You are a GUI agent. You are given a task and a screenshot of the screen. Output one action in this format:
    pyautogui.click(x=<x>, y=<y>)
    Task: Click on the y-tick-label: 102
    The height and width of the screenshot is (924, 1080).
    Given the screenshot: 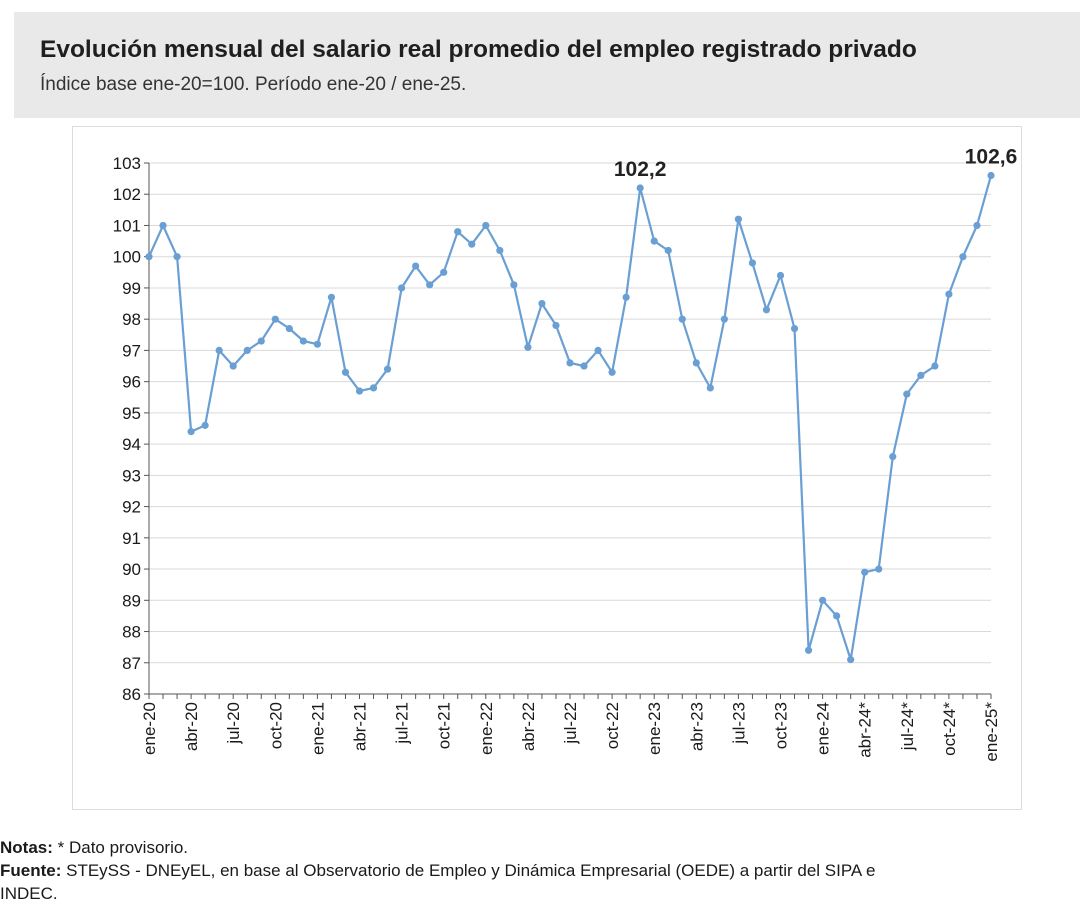 What is the action you would take?
    pyautogui.click(x=127, y=194)
    